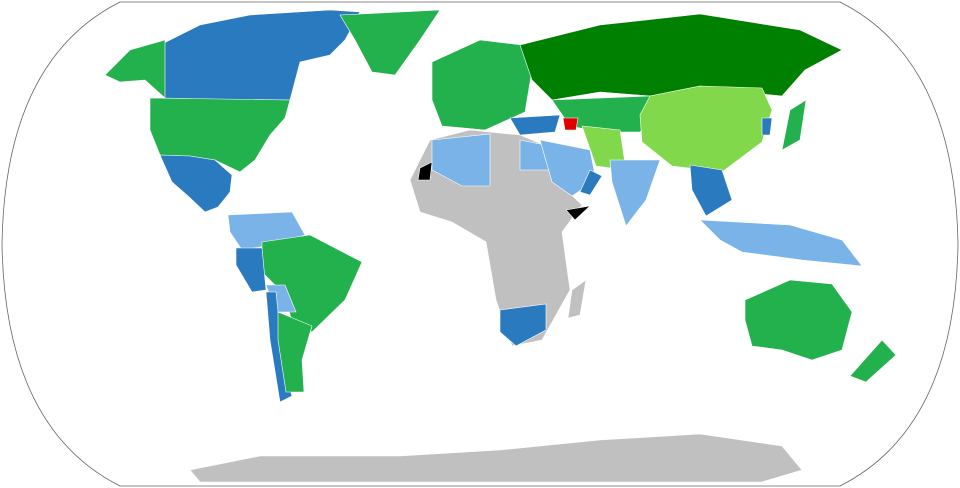  What do you see at coordinates (578, 213) in the screenshot?
I see `country-somalia` at bounding box center [578, 213].